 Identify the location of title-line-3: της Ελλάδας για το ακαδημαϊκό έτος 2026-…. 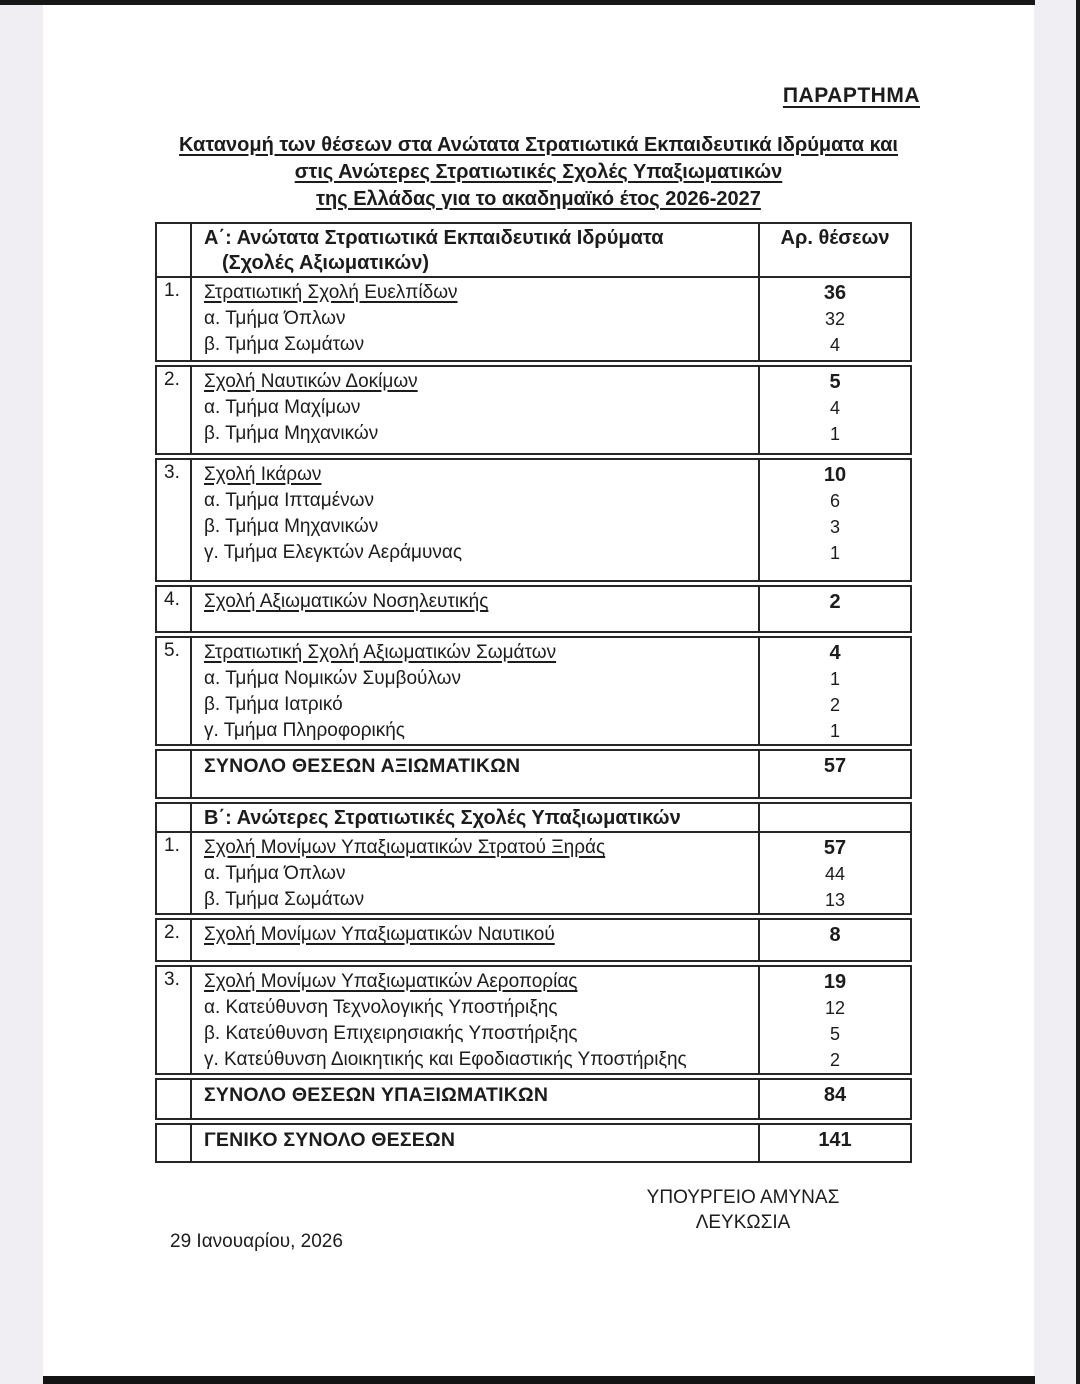
(538, 199).